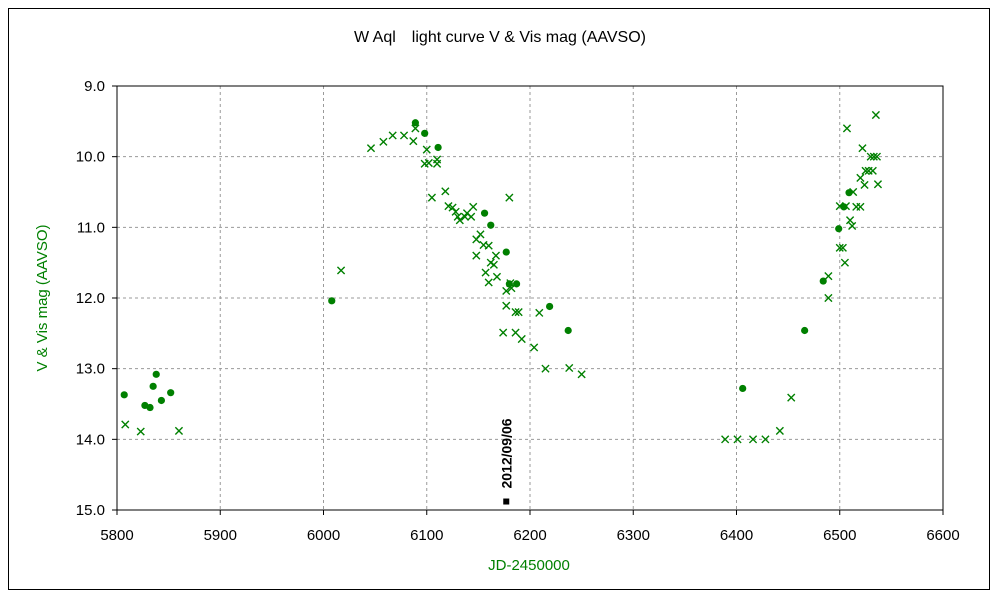 The width and height of the screenshot is (1000, 600). I want to click on y-tick-label: 15.0, so click(90, 510).